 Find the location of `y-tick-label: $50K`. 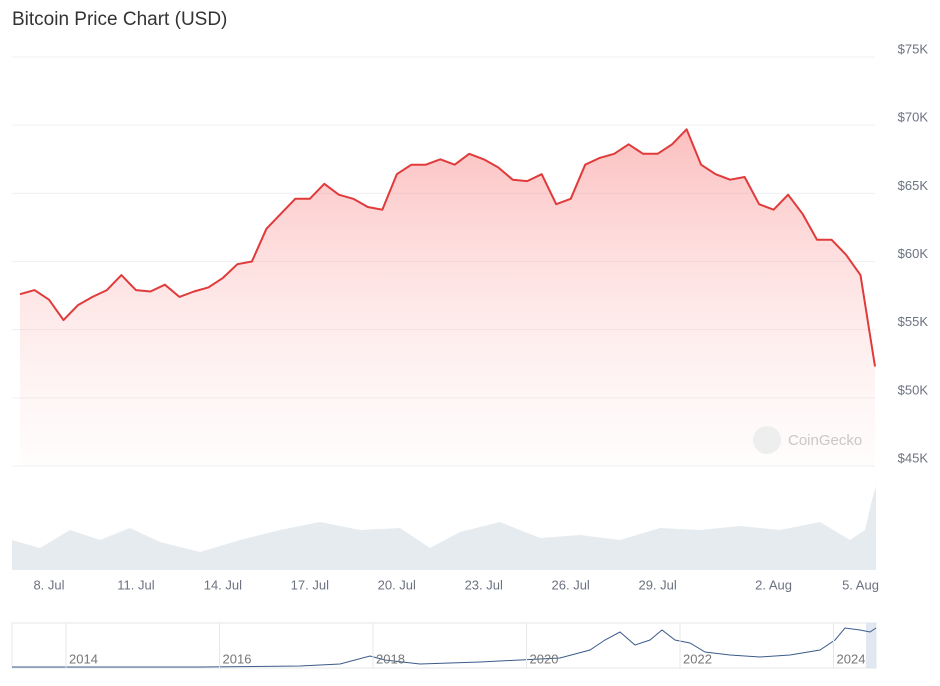

y-tick-label: $50K is located at coordinates (913, 389).